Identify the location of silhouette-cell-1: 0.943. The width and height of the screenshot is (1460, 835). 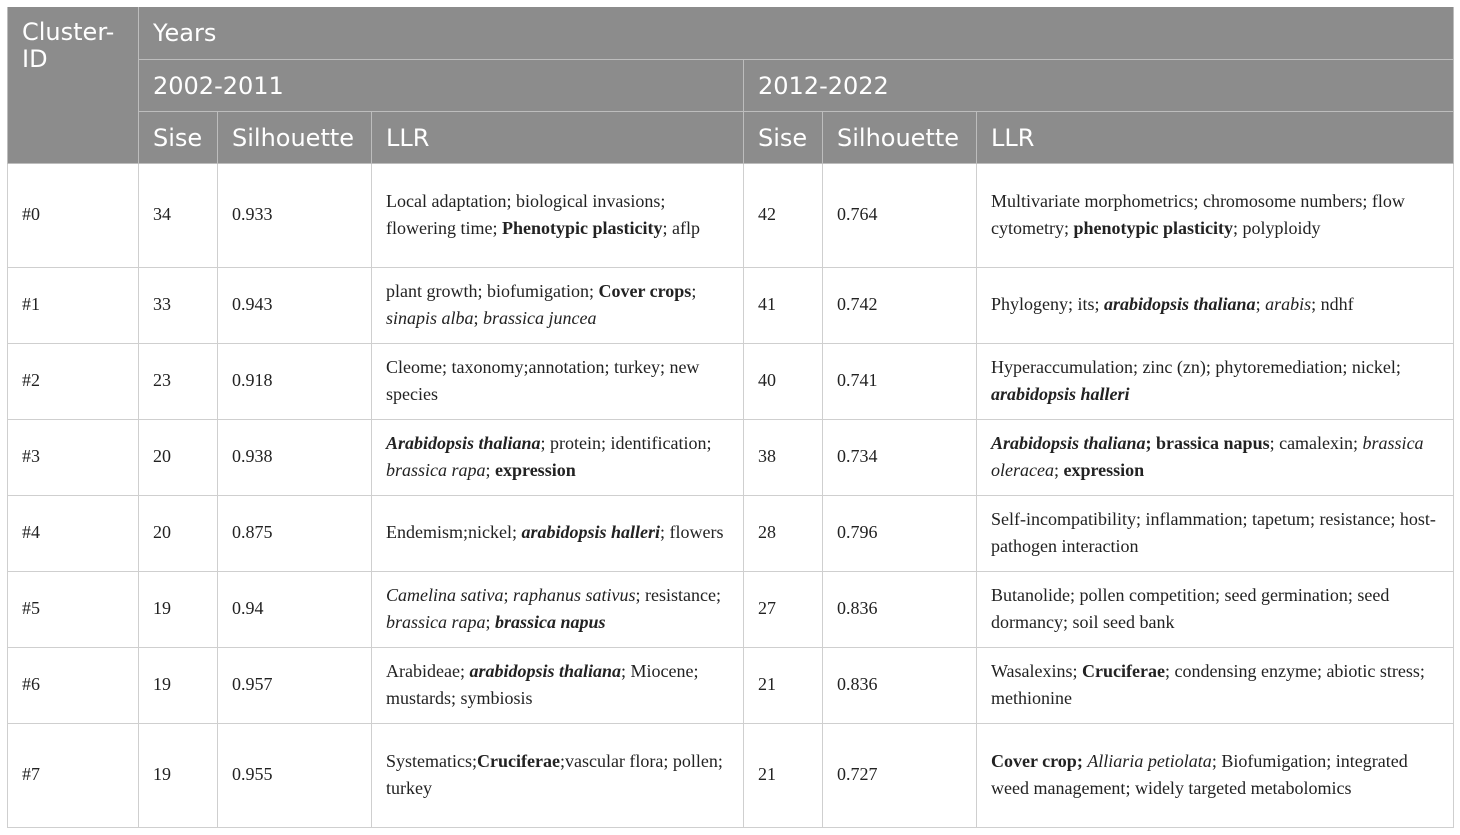
(294, 305).